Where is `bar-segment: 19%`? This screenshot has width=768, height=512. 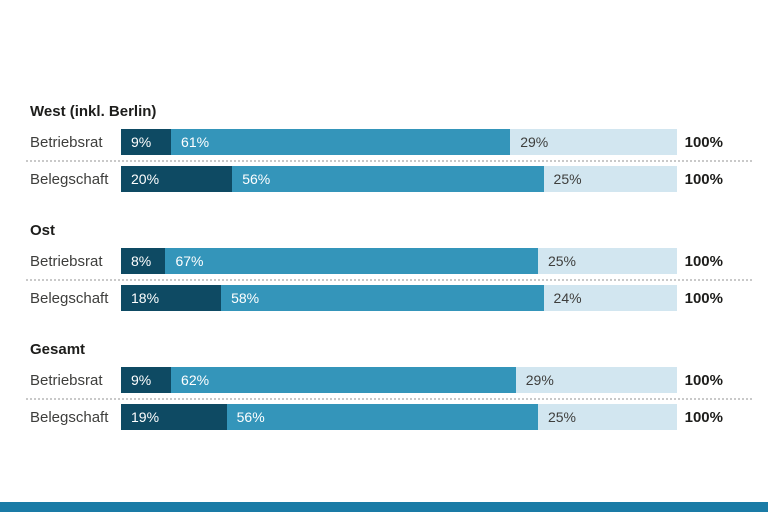
bar-segment: 19% is located at coordinates (174, 417).